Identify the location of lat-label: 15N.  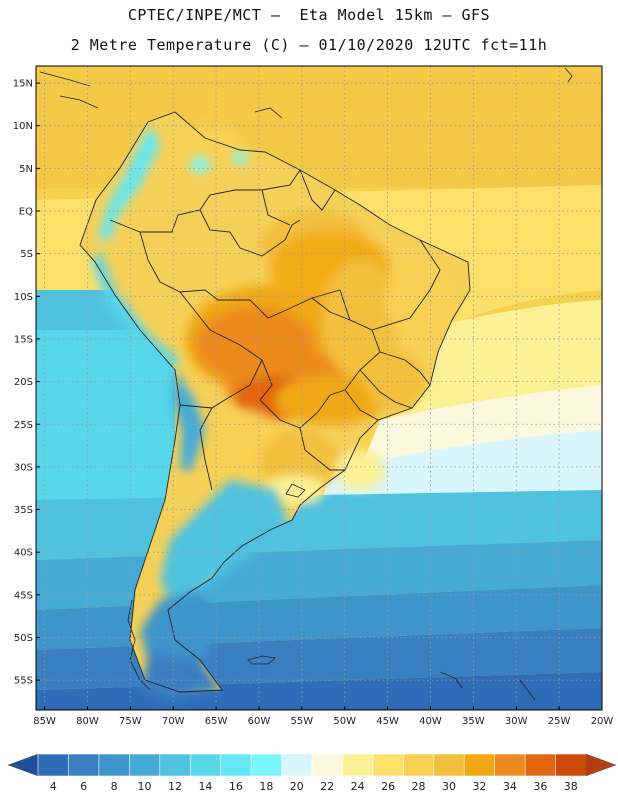
(23, 84).